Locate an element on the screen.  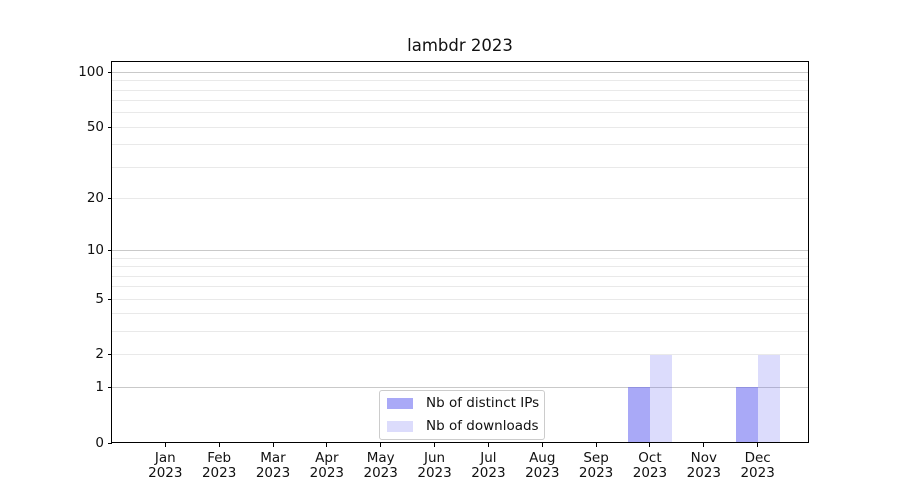
bar-nb-of-downloads-dec is located at coordinates (768, 398).